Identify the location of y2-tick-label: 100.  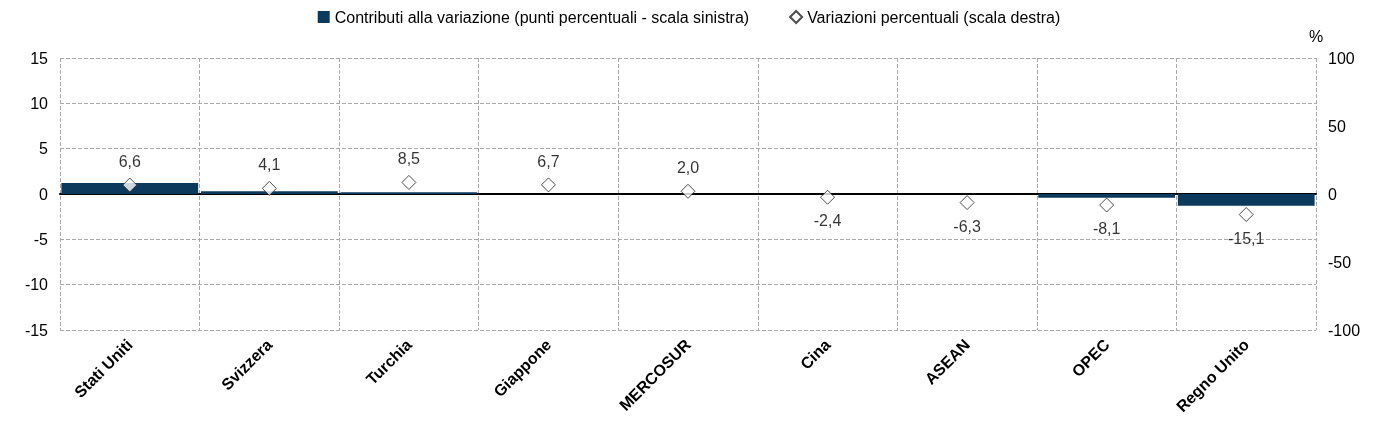
(1341, 58).